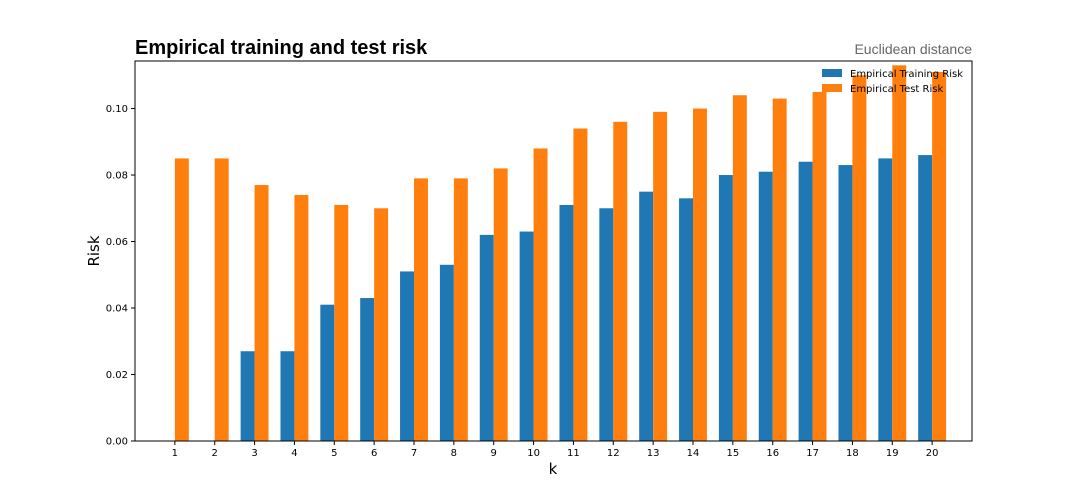  I want to click on x-tick-label-20: 20, so click(932, 453).